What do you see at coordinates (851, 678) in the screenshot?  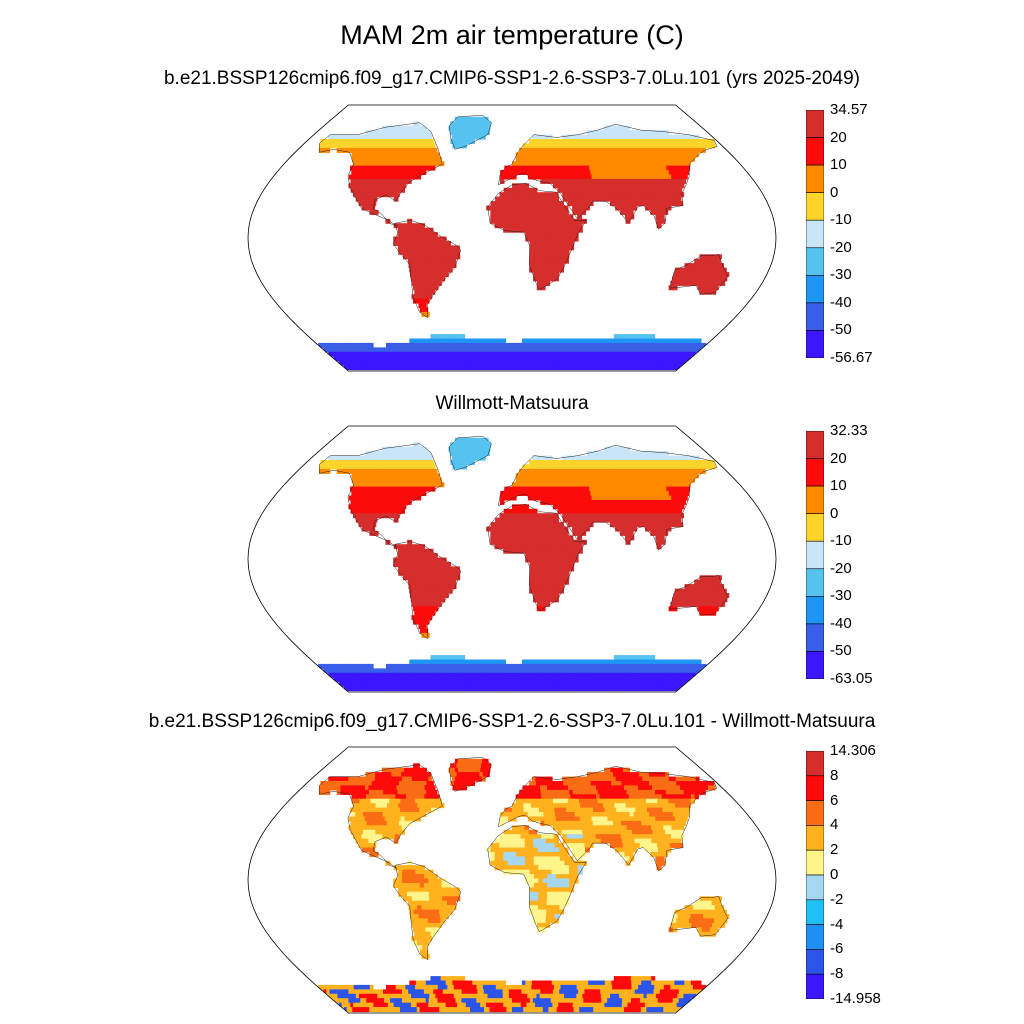 I see `colorbar-tick-label: -63.05` at bounding box center [851, 678].